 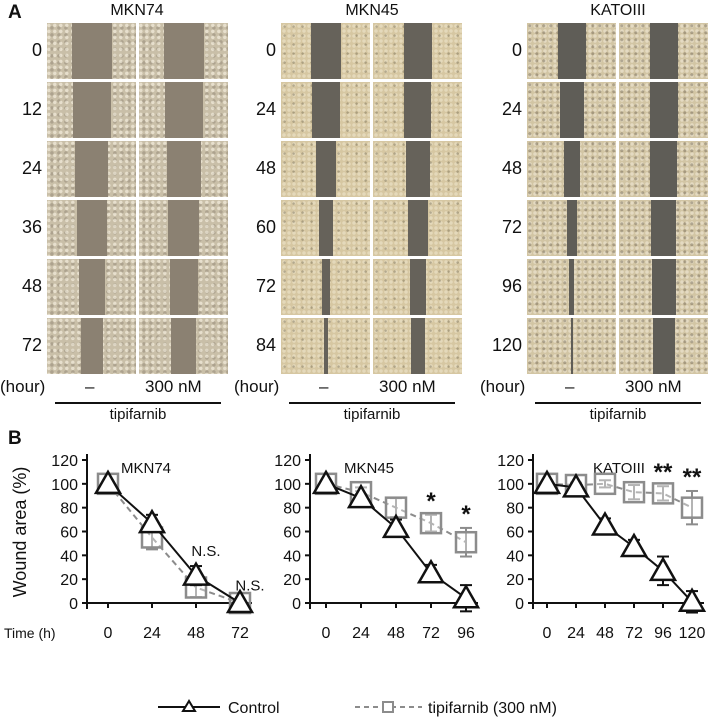 What do you see at coordinates (618, 10) in the screenshot?
I see `cell-line-title: KATOIII` at bounding box center [618, 10].